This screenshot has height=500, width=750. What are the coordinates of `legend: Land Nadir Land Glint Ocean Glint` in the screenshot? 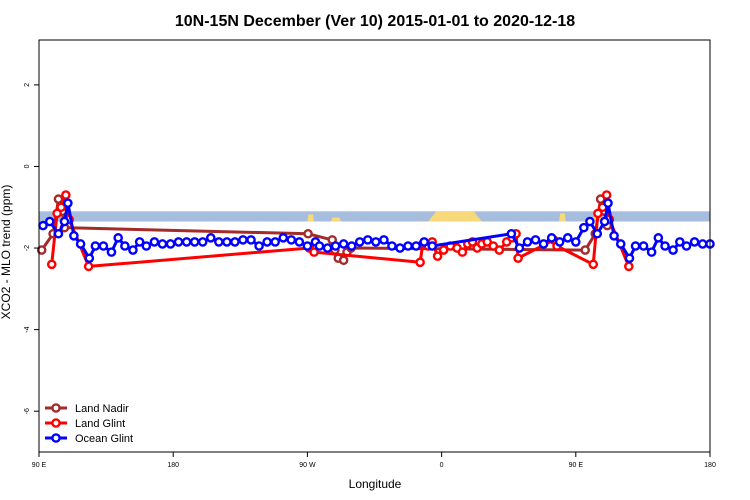 It's located at (89, 424).